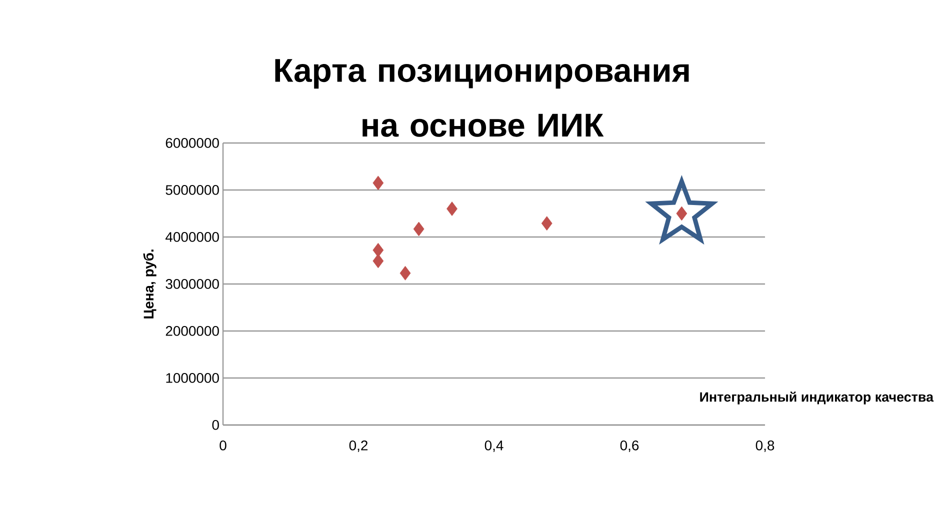 Image resolution: width=939 pixels, height=512 pixels. What do you see at coordinates (494, 446) in the screenshot?
I see `x-tick-label: 0,4` at bounding box center [494, 446].